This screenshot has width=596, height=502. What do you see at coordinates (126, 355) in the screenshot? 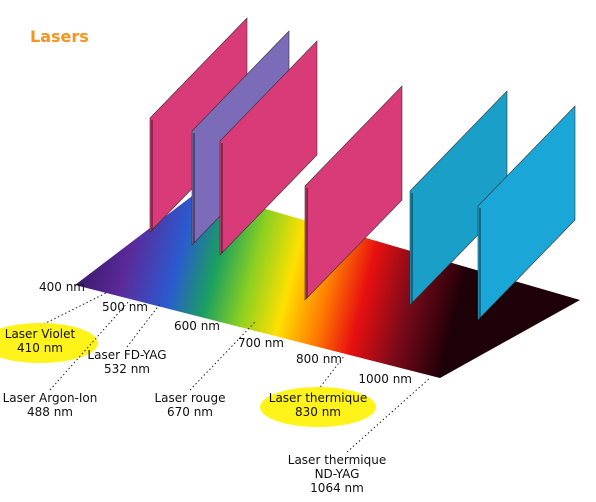
I see `laser-label: Laser FD-YAG` at bounding box center [126, 355].